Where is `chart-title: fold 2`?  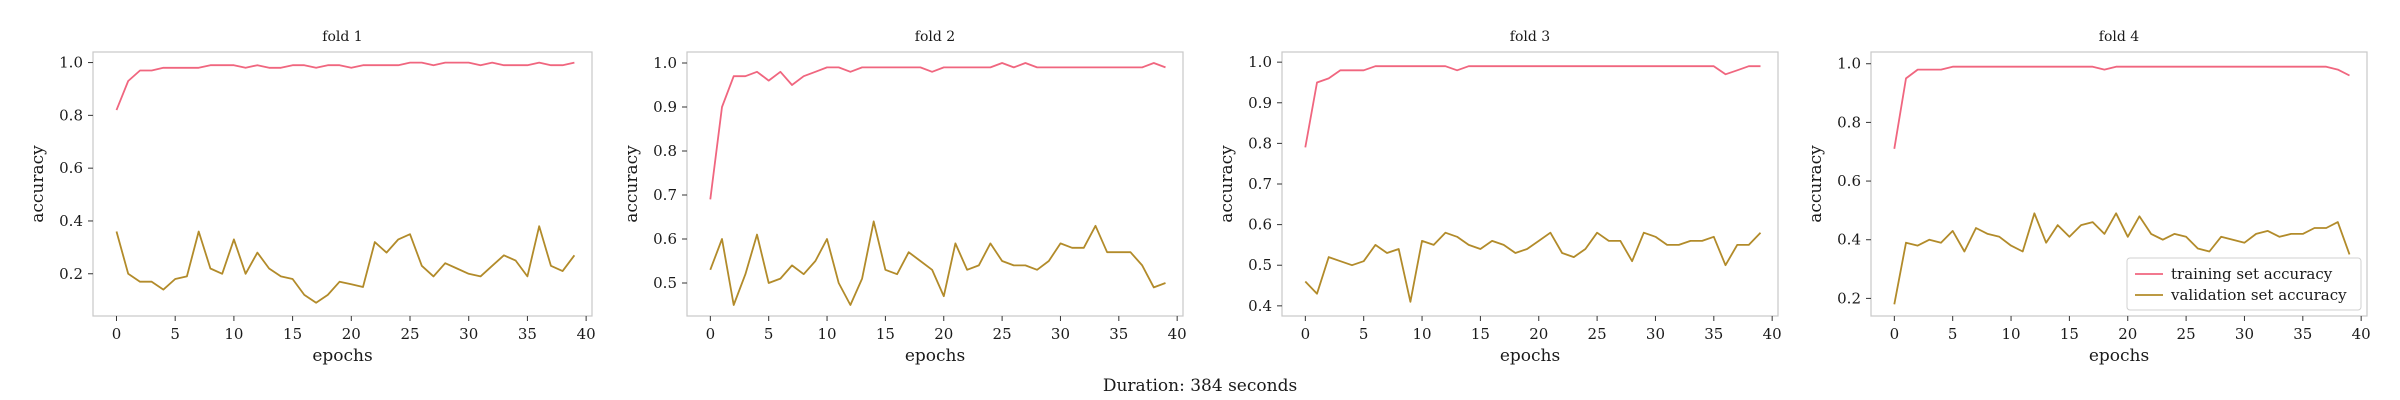 chart-title: fold 2 is located at coordinates (935, 37).